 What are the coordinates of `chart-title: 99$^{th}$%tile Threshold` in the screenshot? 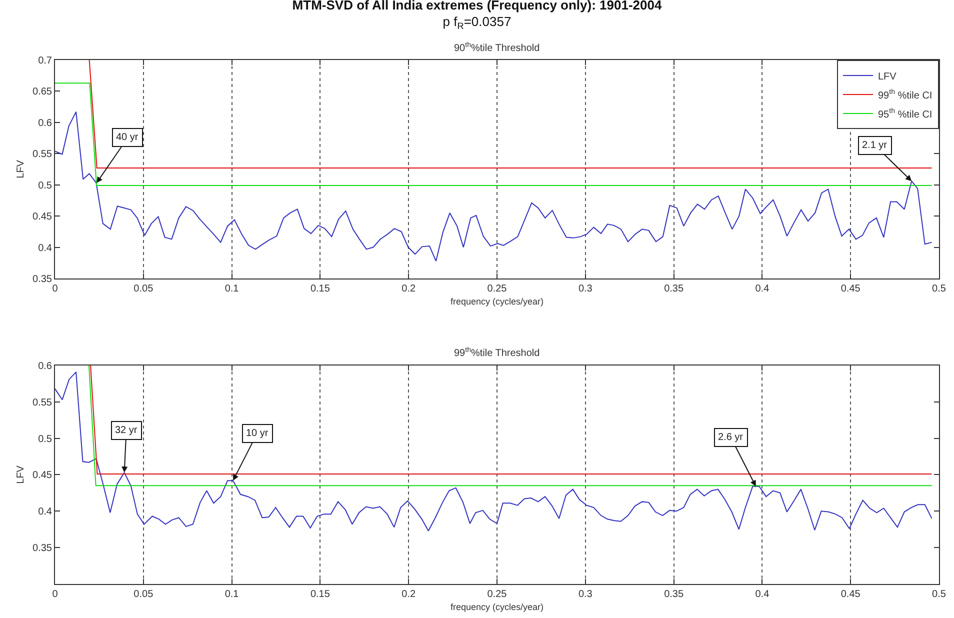 It's located at (497, 353).